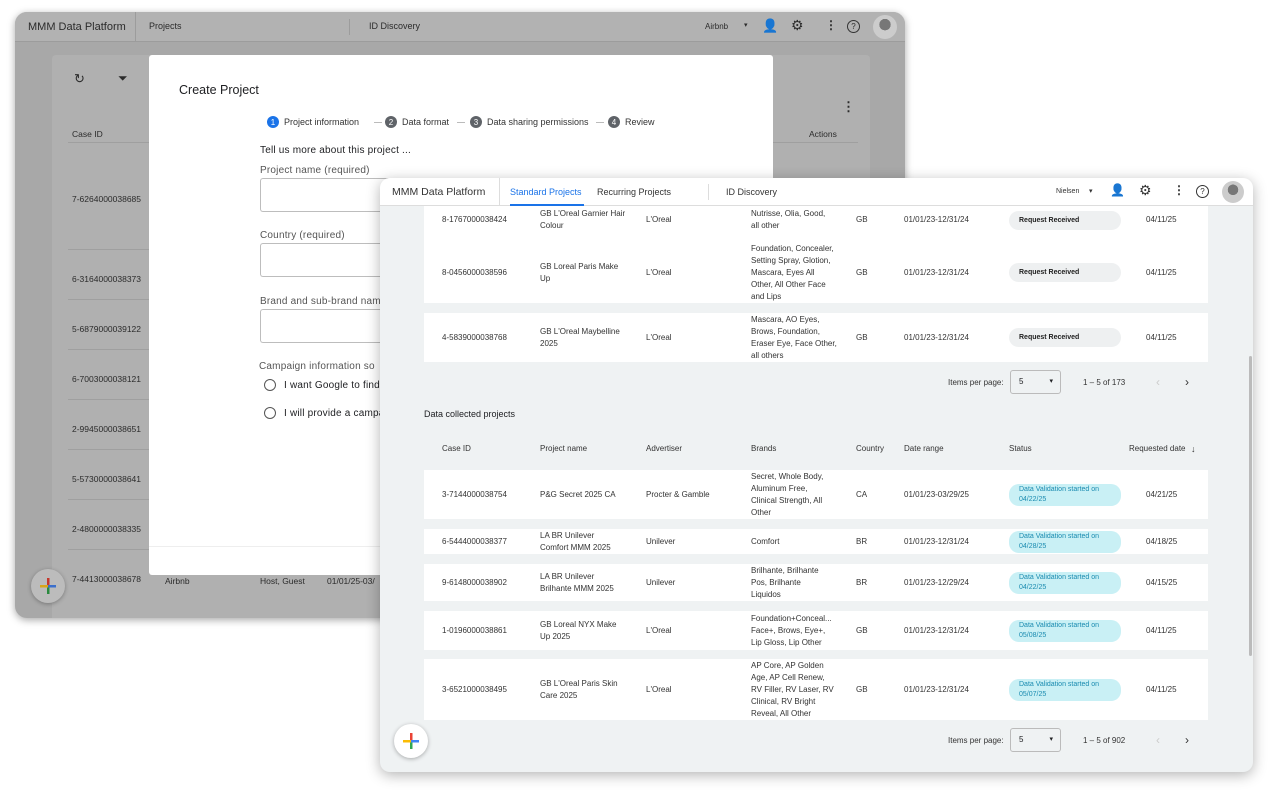 The image size is (1270, 792). What do you see at coordinates (583, 219) in the screenshot?
I see `cell-project: GB L'Oreal Garnier Hair Colour` at bounding box center [583, 219].